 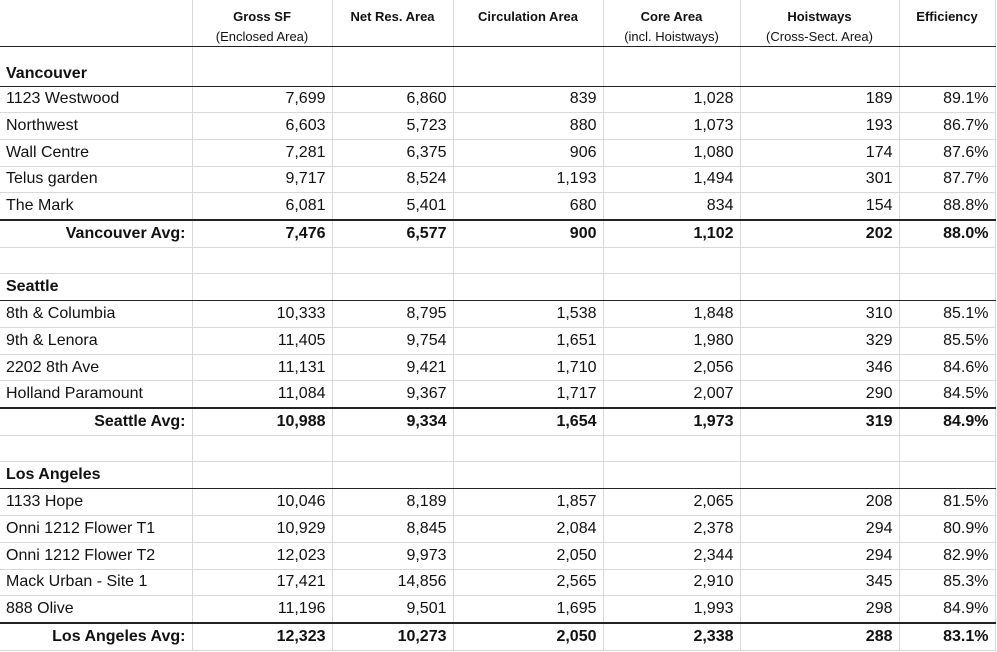 What do you see at coordinates (947, 609) in the screenshot?
I see `value-cell: 84.9%` at bounding box center [947, 609].